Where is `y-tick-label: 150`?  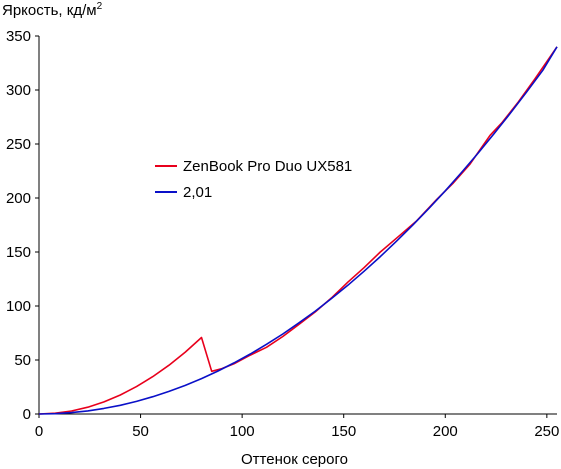 y-tick-label: 150 is located at coordinates (18, 252).